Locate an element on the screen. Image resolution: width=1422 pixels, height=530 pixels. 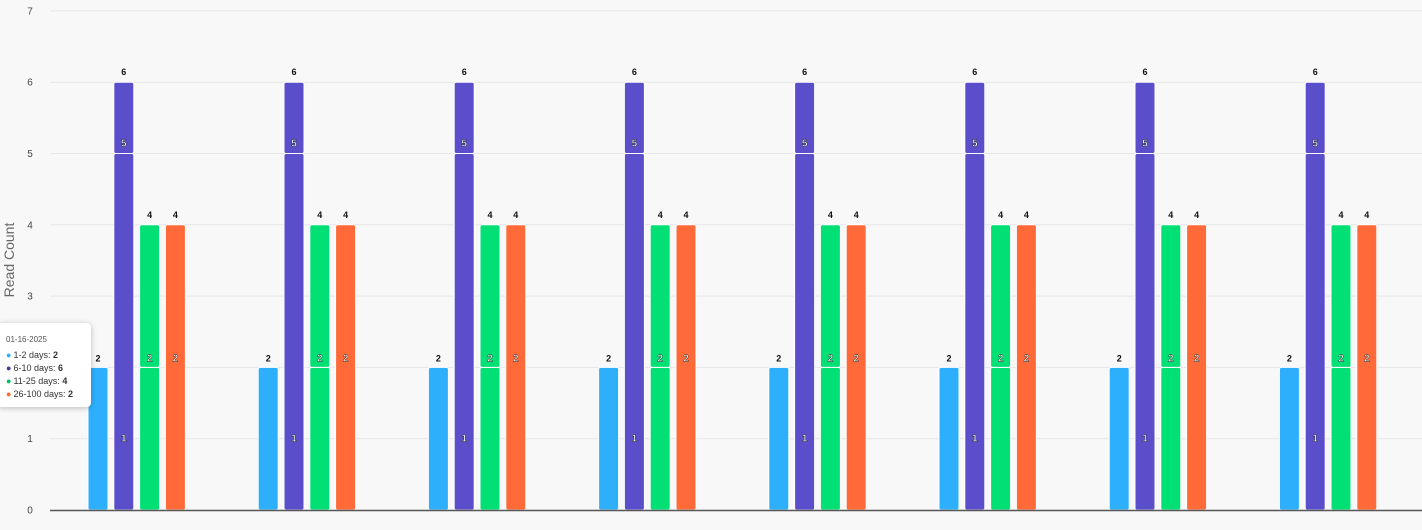
y-tick-label: 6 is located at coordinates (30, 83).